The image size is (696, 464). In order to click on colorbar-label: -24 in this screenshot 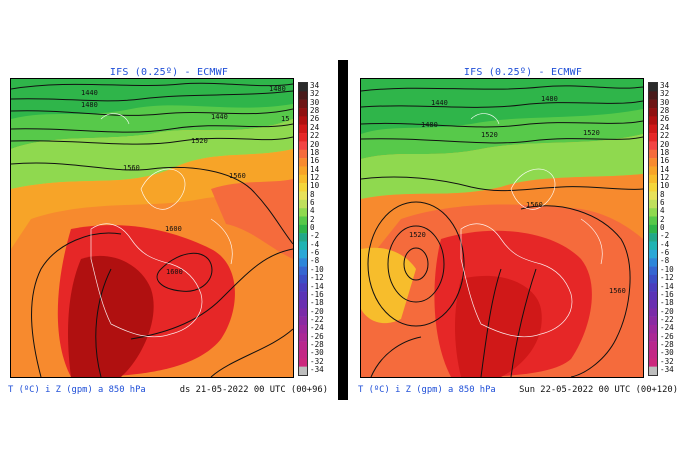, I will do `click(667, 328)`.